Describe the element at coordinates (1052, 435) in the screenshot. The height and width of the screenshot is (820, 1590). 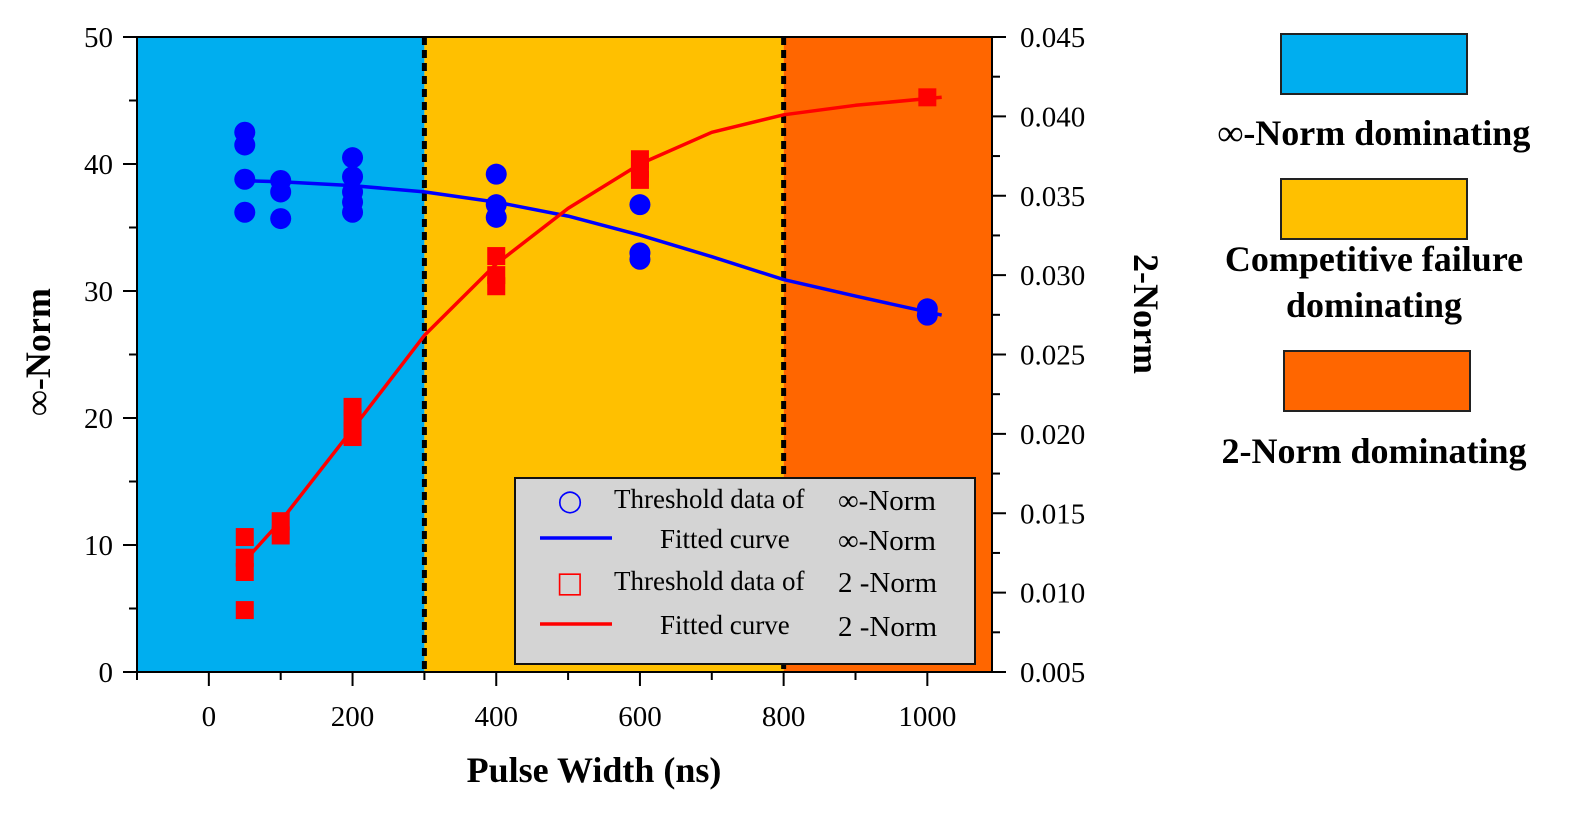
I see `right-tick-label: 0.020` at that location.